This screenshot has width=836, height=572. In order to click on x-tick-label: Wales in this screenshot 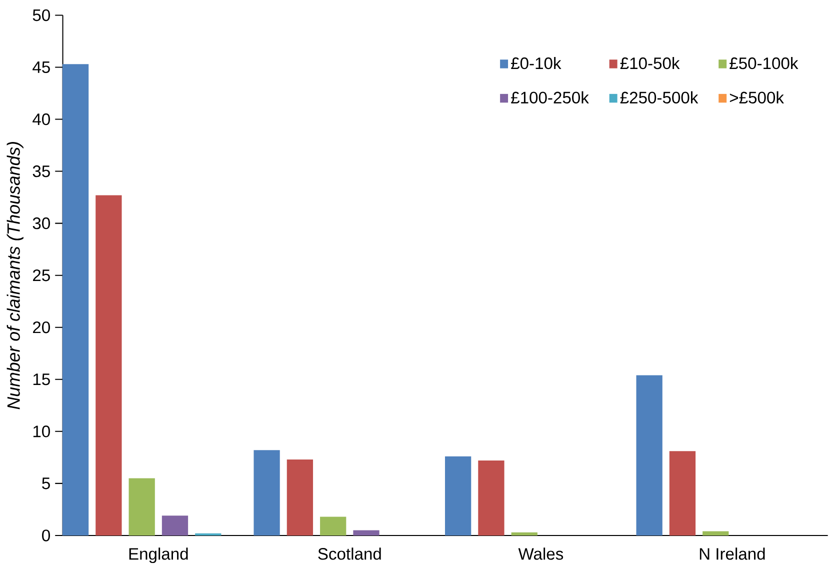, I will do `click(541, 553)`.